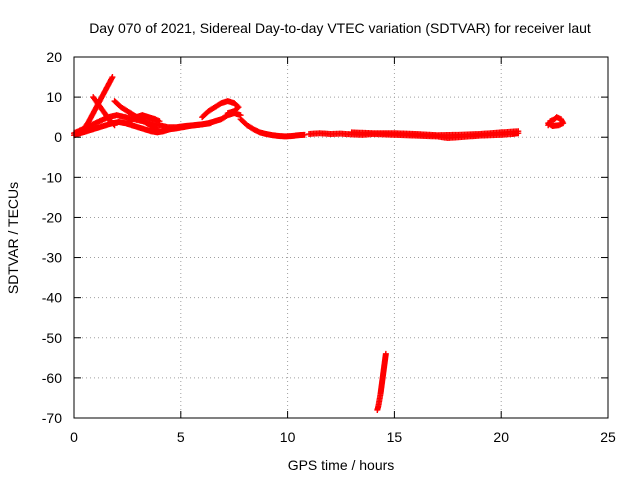 The height and width of the screenshot is (480, 640). What do you see at coordinates (52, 298) in the screenshot?
I see `y-tick-label: -40` at bounding box center [52, 298].